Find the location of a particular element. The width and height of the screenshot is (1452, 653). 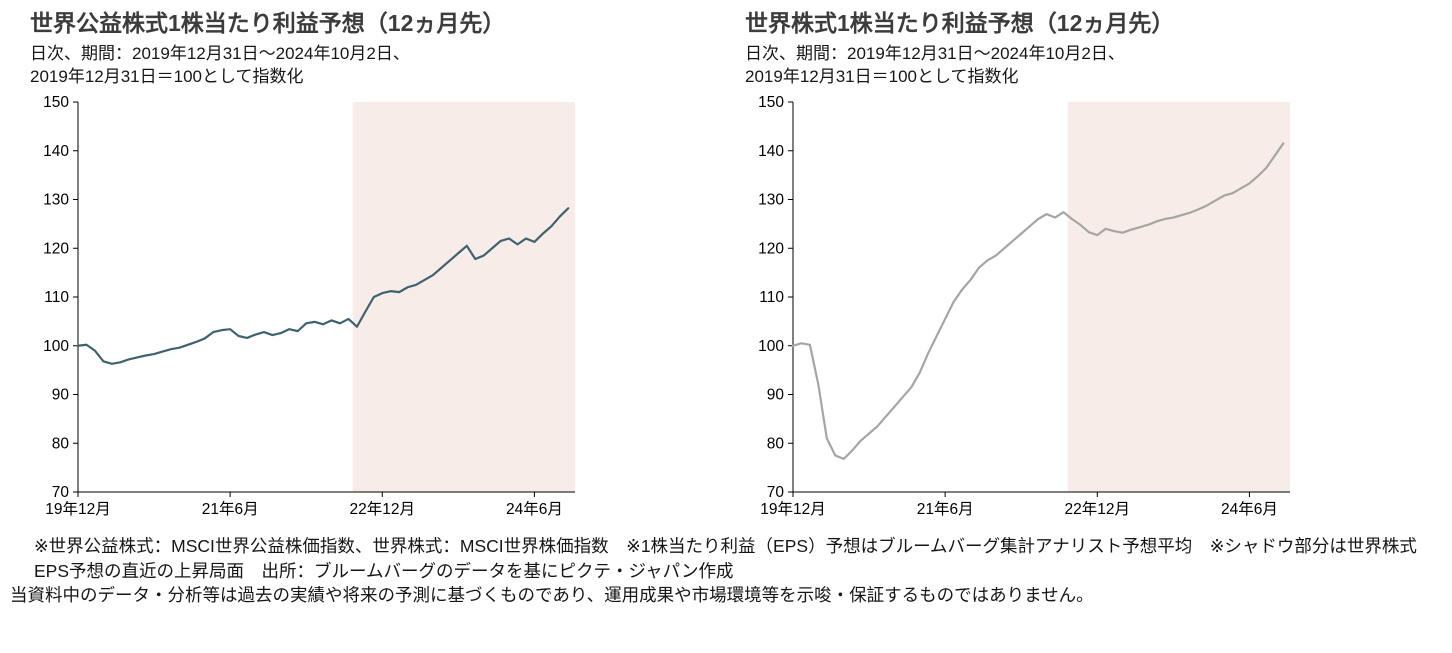

world-chart-title: 世界株式1株当たり利益予想（12ヵ月先） is located at coordinates (960, 23).